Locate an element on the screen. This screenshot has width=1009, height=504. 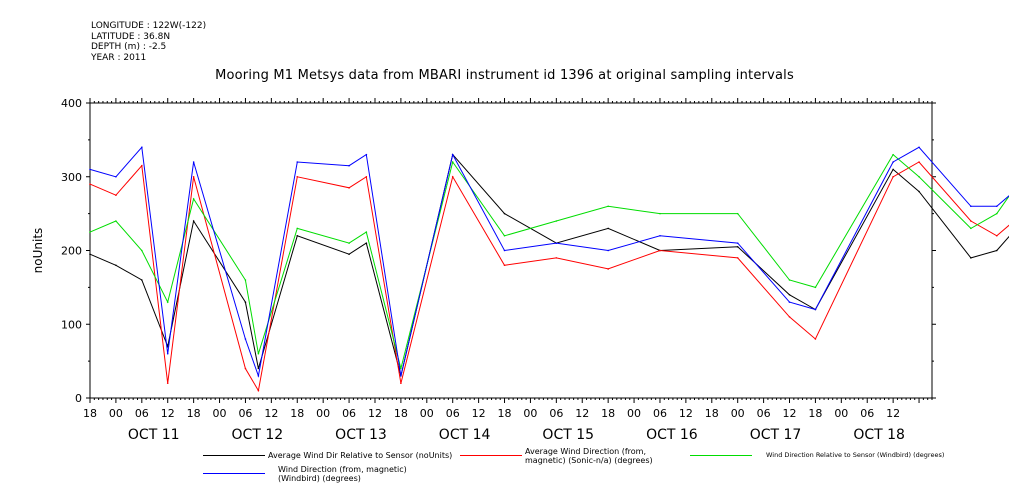
y-tick-label: 0 is located at coordinates (78, 398).